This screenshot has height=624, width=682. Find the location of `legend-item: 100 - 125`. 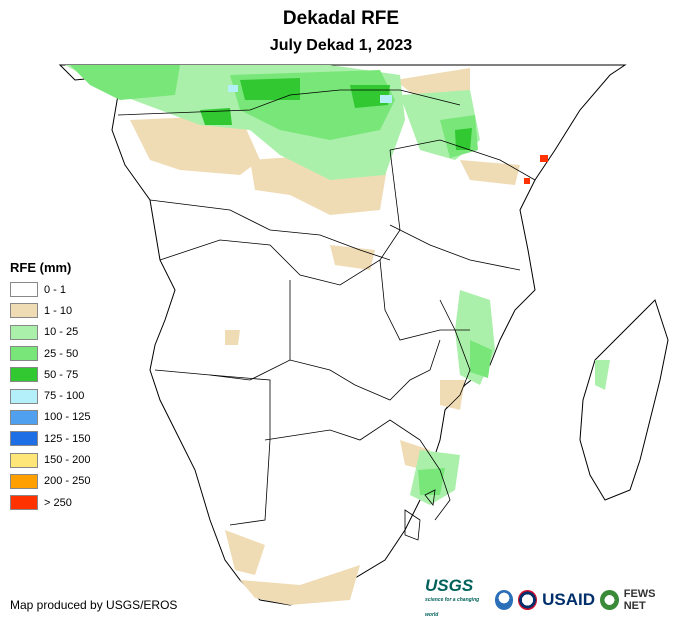

legend-item: 100 - 125 is located at coordinates (50, 417).